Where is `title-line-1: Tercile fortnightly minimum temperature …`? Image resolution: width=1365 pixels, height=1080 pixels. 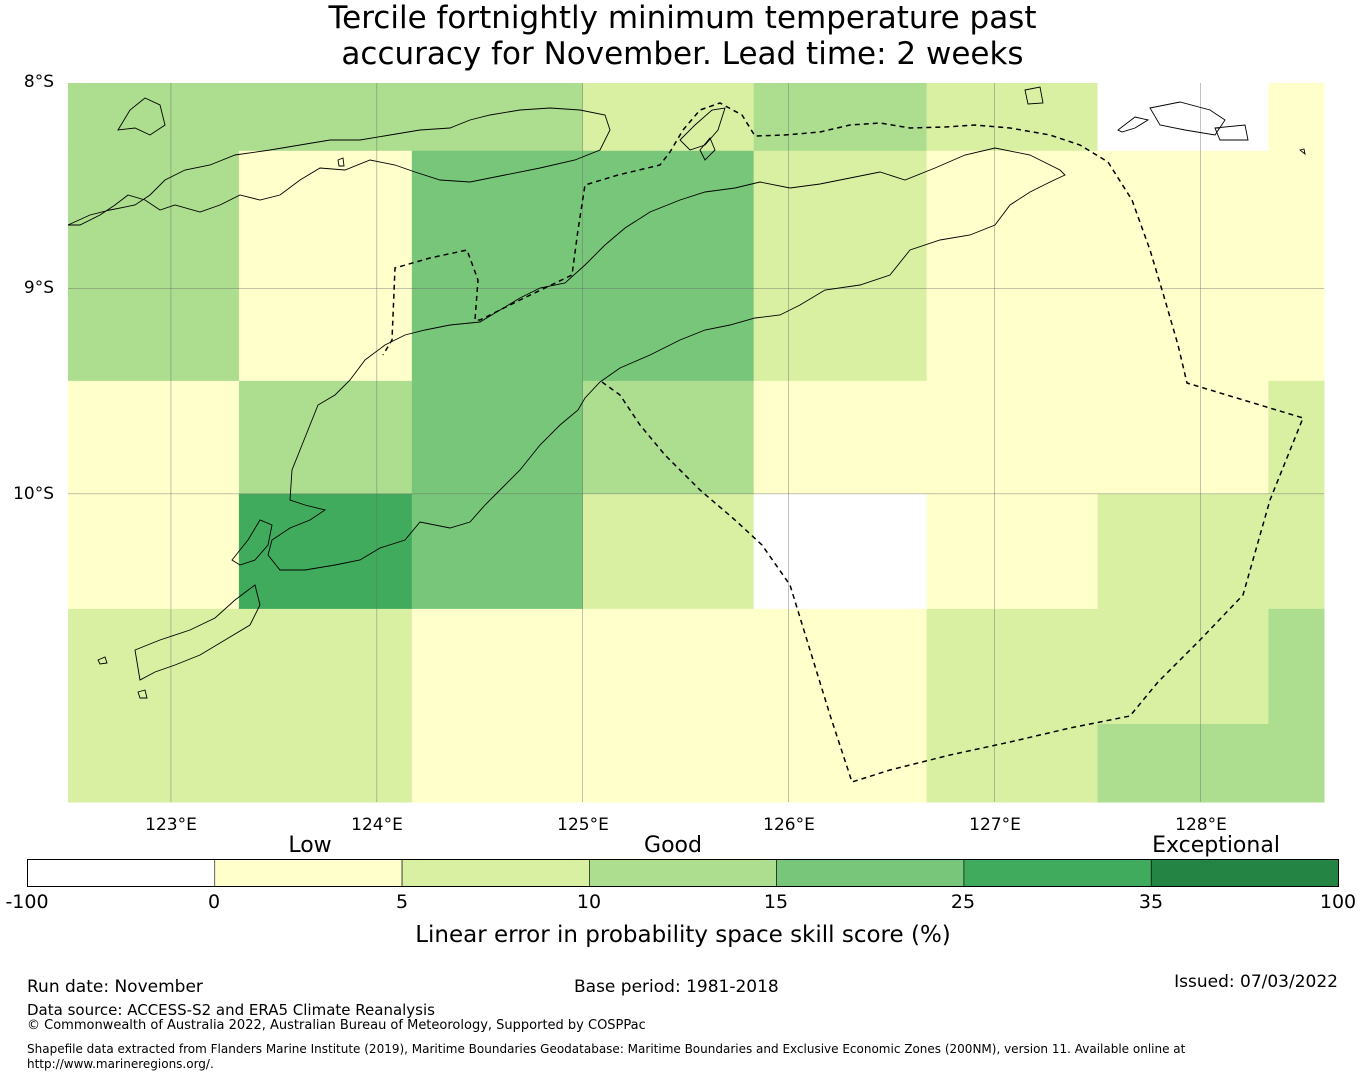 title-line-1: Tercile fortnightly minimum temperature … is located at coordinates (682, 18).